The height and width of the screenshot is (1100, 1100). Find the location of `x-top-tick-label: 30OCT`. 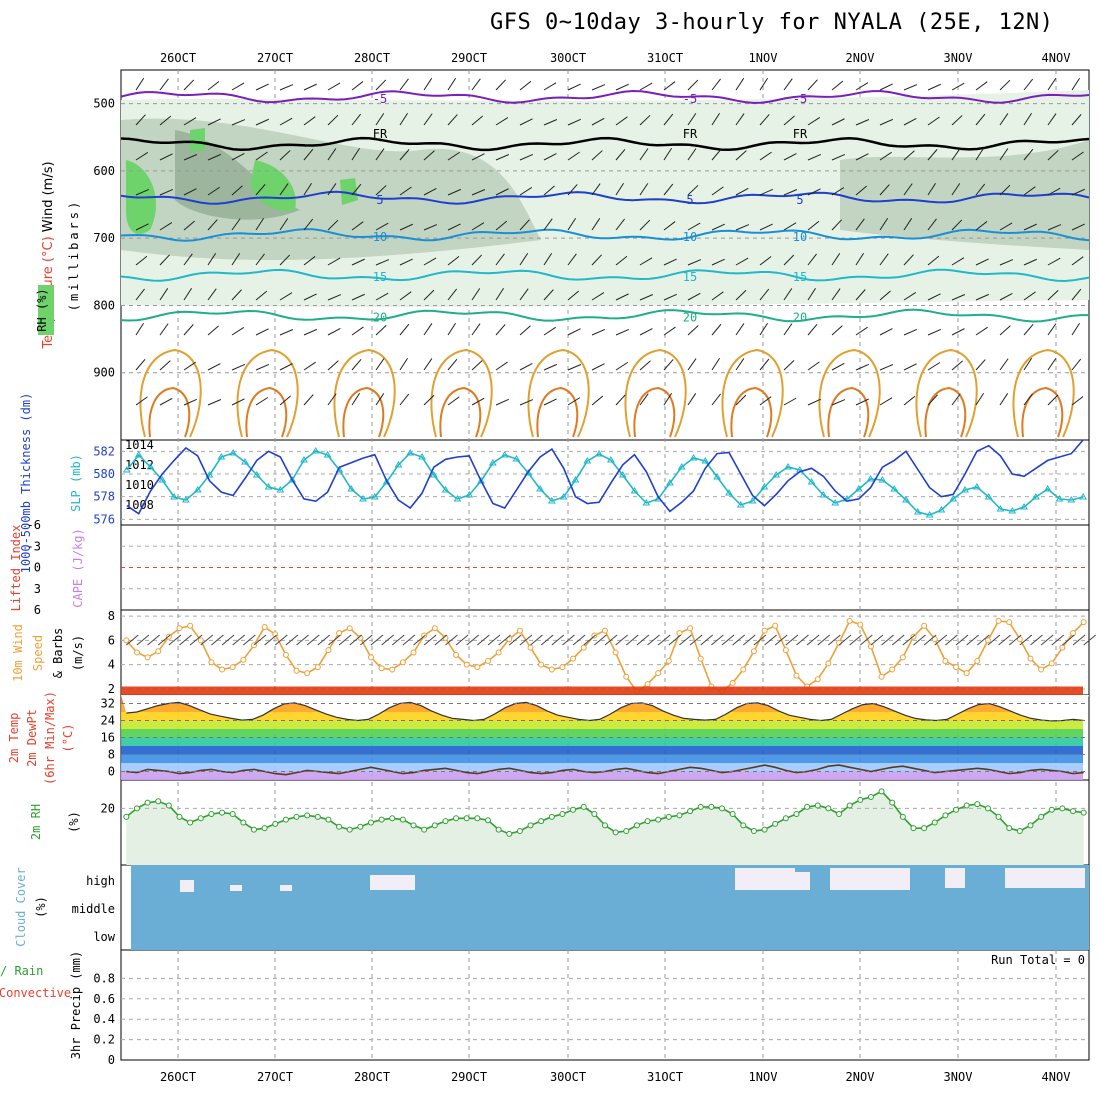

x-top-tick-label: 30OCT is located at coordinates (568, 58).